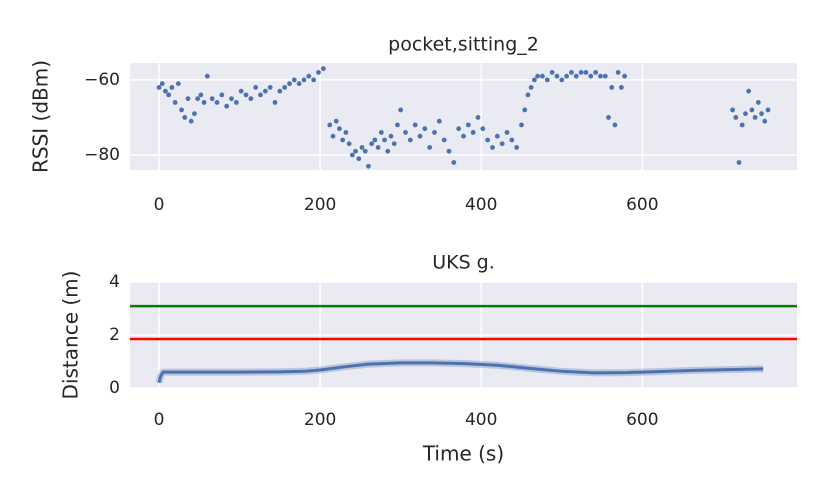 Image resolution: width=830 pixels, height=498 pixels. What do you see at coordinates (463, 45) in the screenshot?
I see `chart-title: pocket,sitting_2` at bounding box center [463, 45].